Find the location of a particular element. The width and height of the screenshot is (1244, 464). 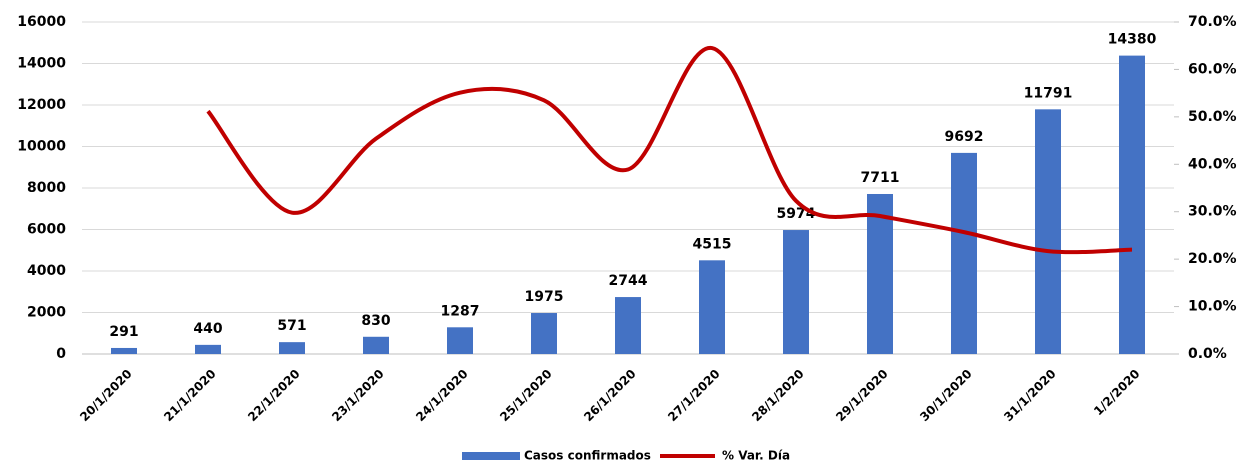

y-tick-label: 16000 is located at coordinates (41, 22).